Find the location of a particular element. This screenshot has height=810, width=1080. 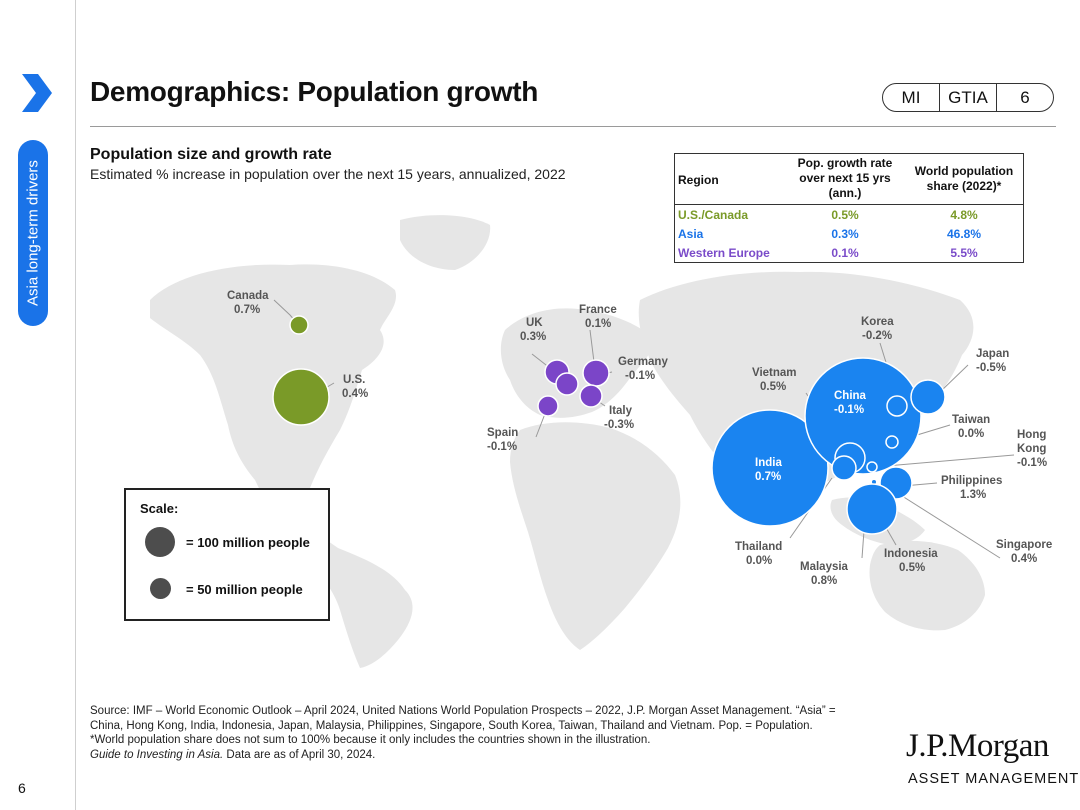

label-vietnam-growth: 0.5% is located at coordinates (773, 387).